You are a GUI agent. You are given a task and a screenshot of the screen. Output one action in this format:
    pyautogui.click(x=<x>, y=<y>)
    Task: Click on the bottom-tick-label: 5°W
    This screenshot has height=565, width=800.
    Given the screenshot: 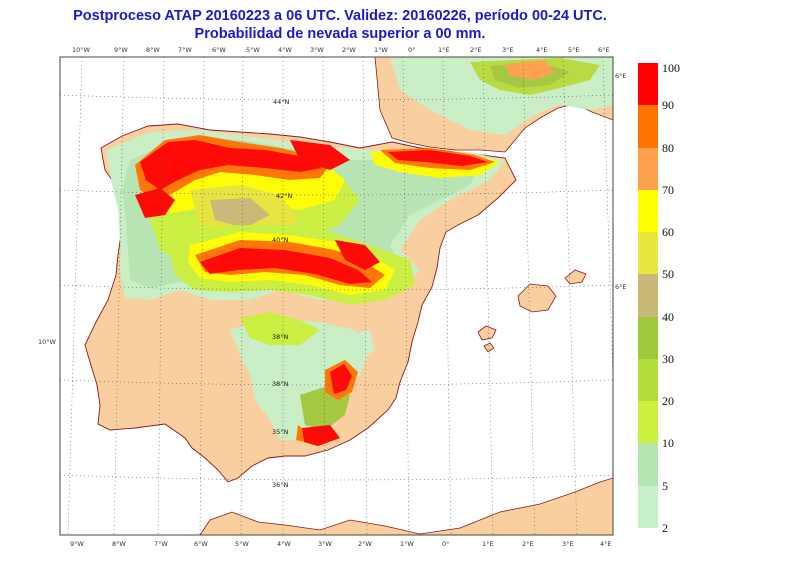 What is the action you would take?
    pyautogui.click(x=242, y=544)
    